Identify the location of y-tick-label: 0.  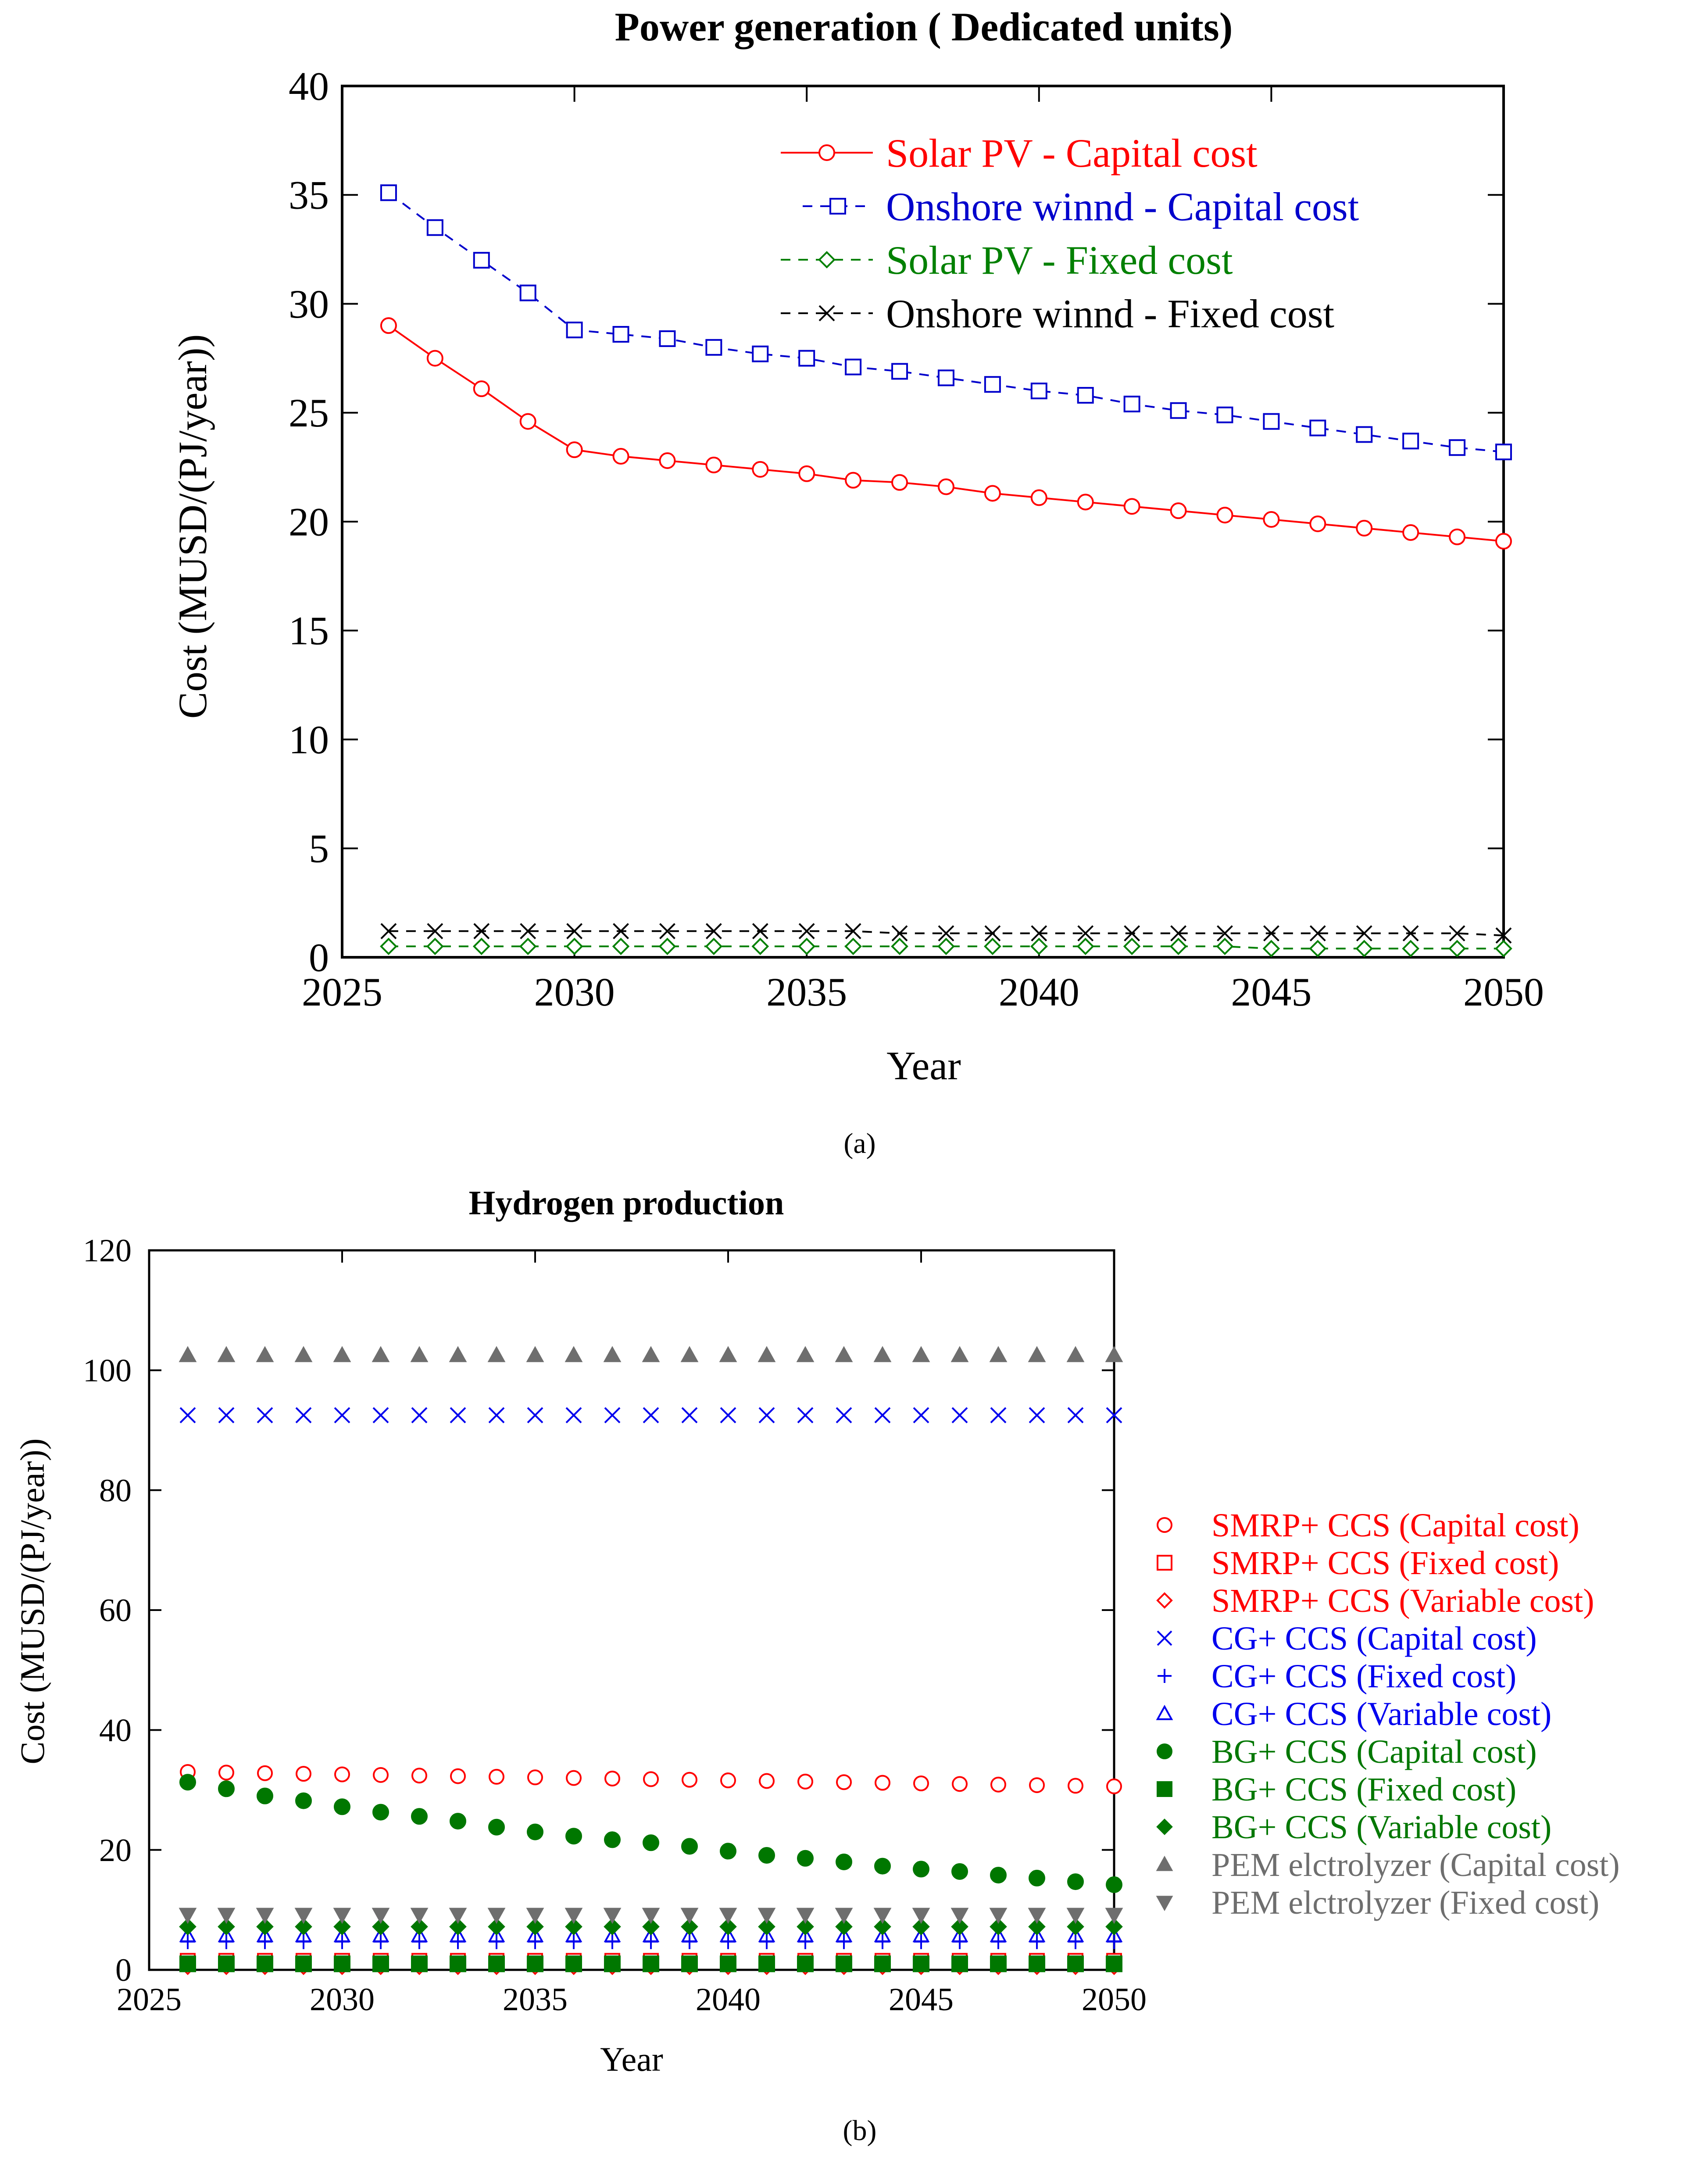
(319, 957).